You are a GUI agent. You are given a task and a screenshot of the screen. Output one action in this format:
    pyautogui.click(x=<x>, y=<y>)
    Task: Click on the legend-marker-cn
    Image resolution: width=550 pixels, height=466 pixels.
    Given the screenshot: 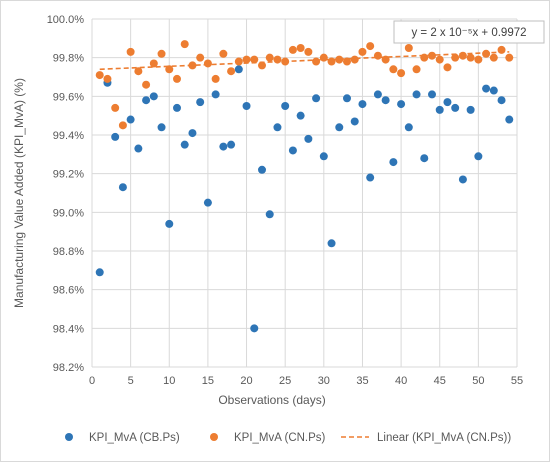 What is the action you would take?
    pyautogui.click(x=214, y=437)
    